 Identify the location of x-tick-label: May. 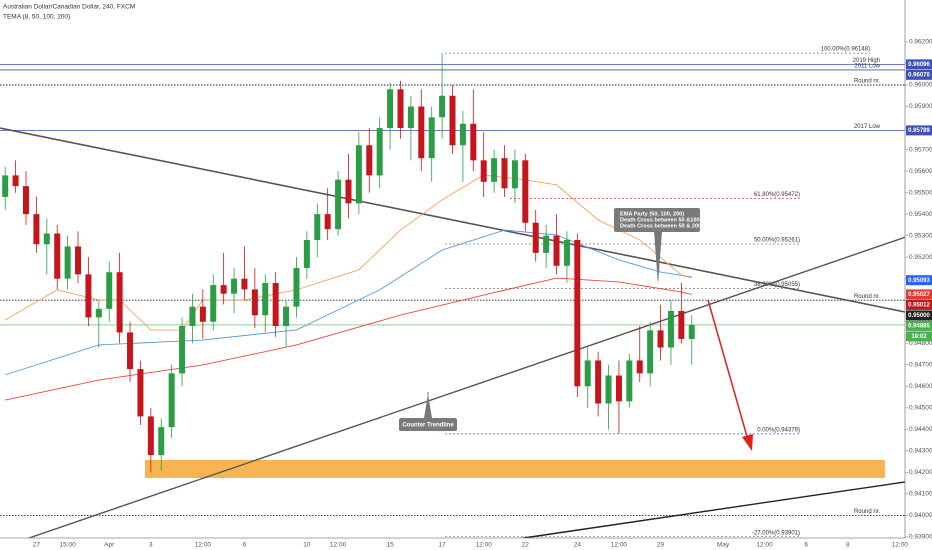
(723, 545).